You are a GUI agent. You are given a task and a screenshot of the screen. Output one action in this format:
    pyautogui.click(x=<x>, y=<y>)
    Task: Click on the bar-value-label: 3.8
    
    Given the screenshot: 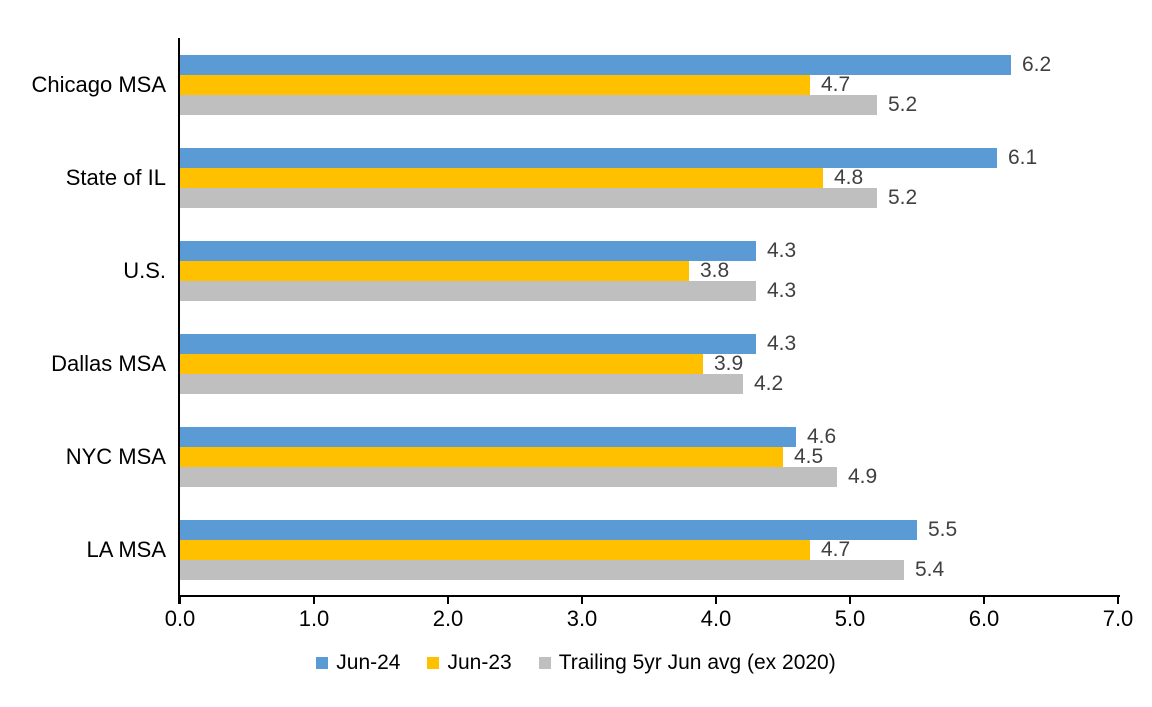 What is the action you would take?
    pyautogui.click(x=715, y=270)
    